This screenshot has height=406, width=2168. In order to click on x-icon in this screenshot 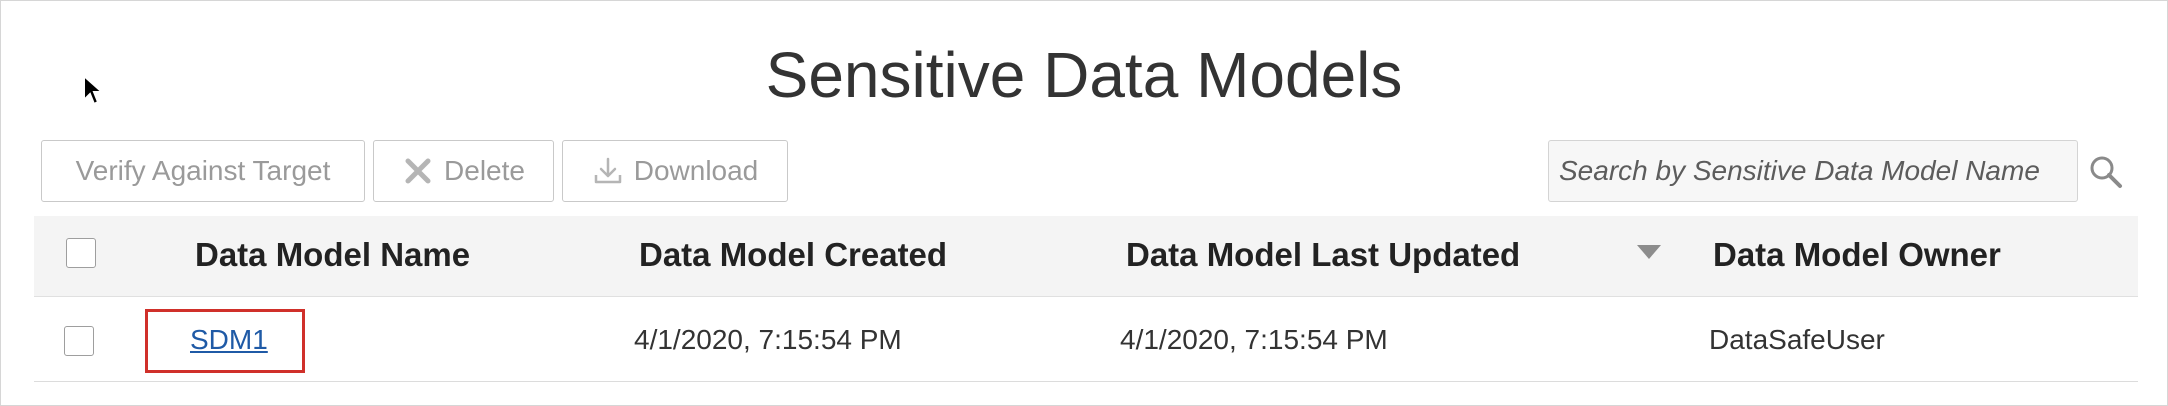, I will do `click(418, 171)`.